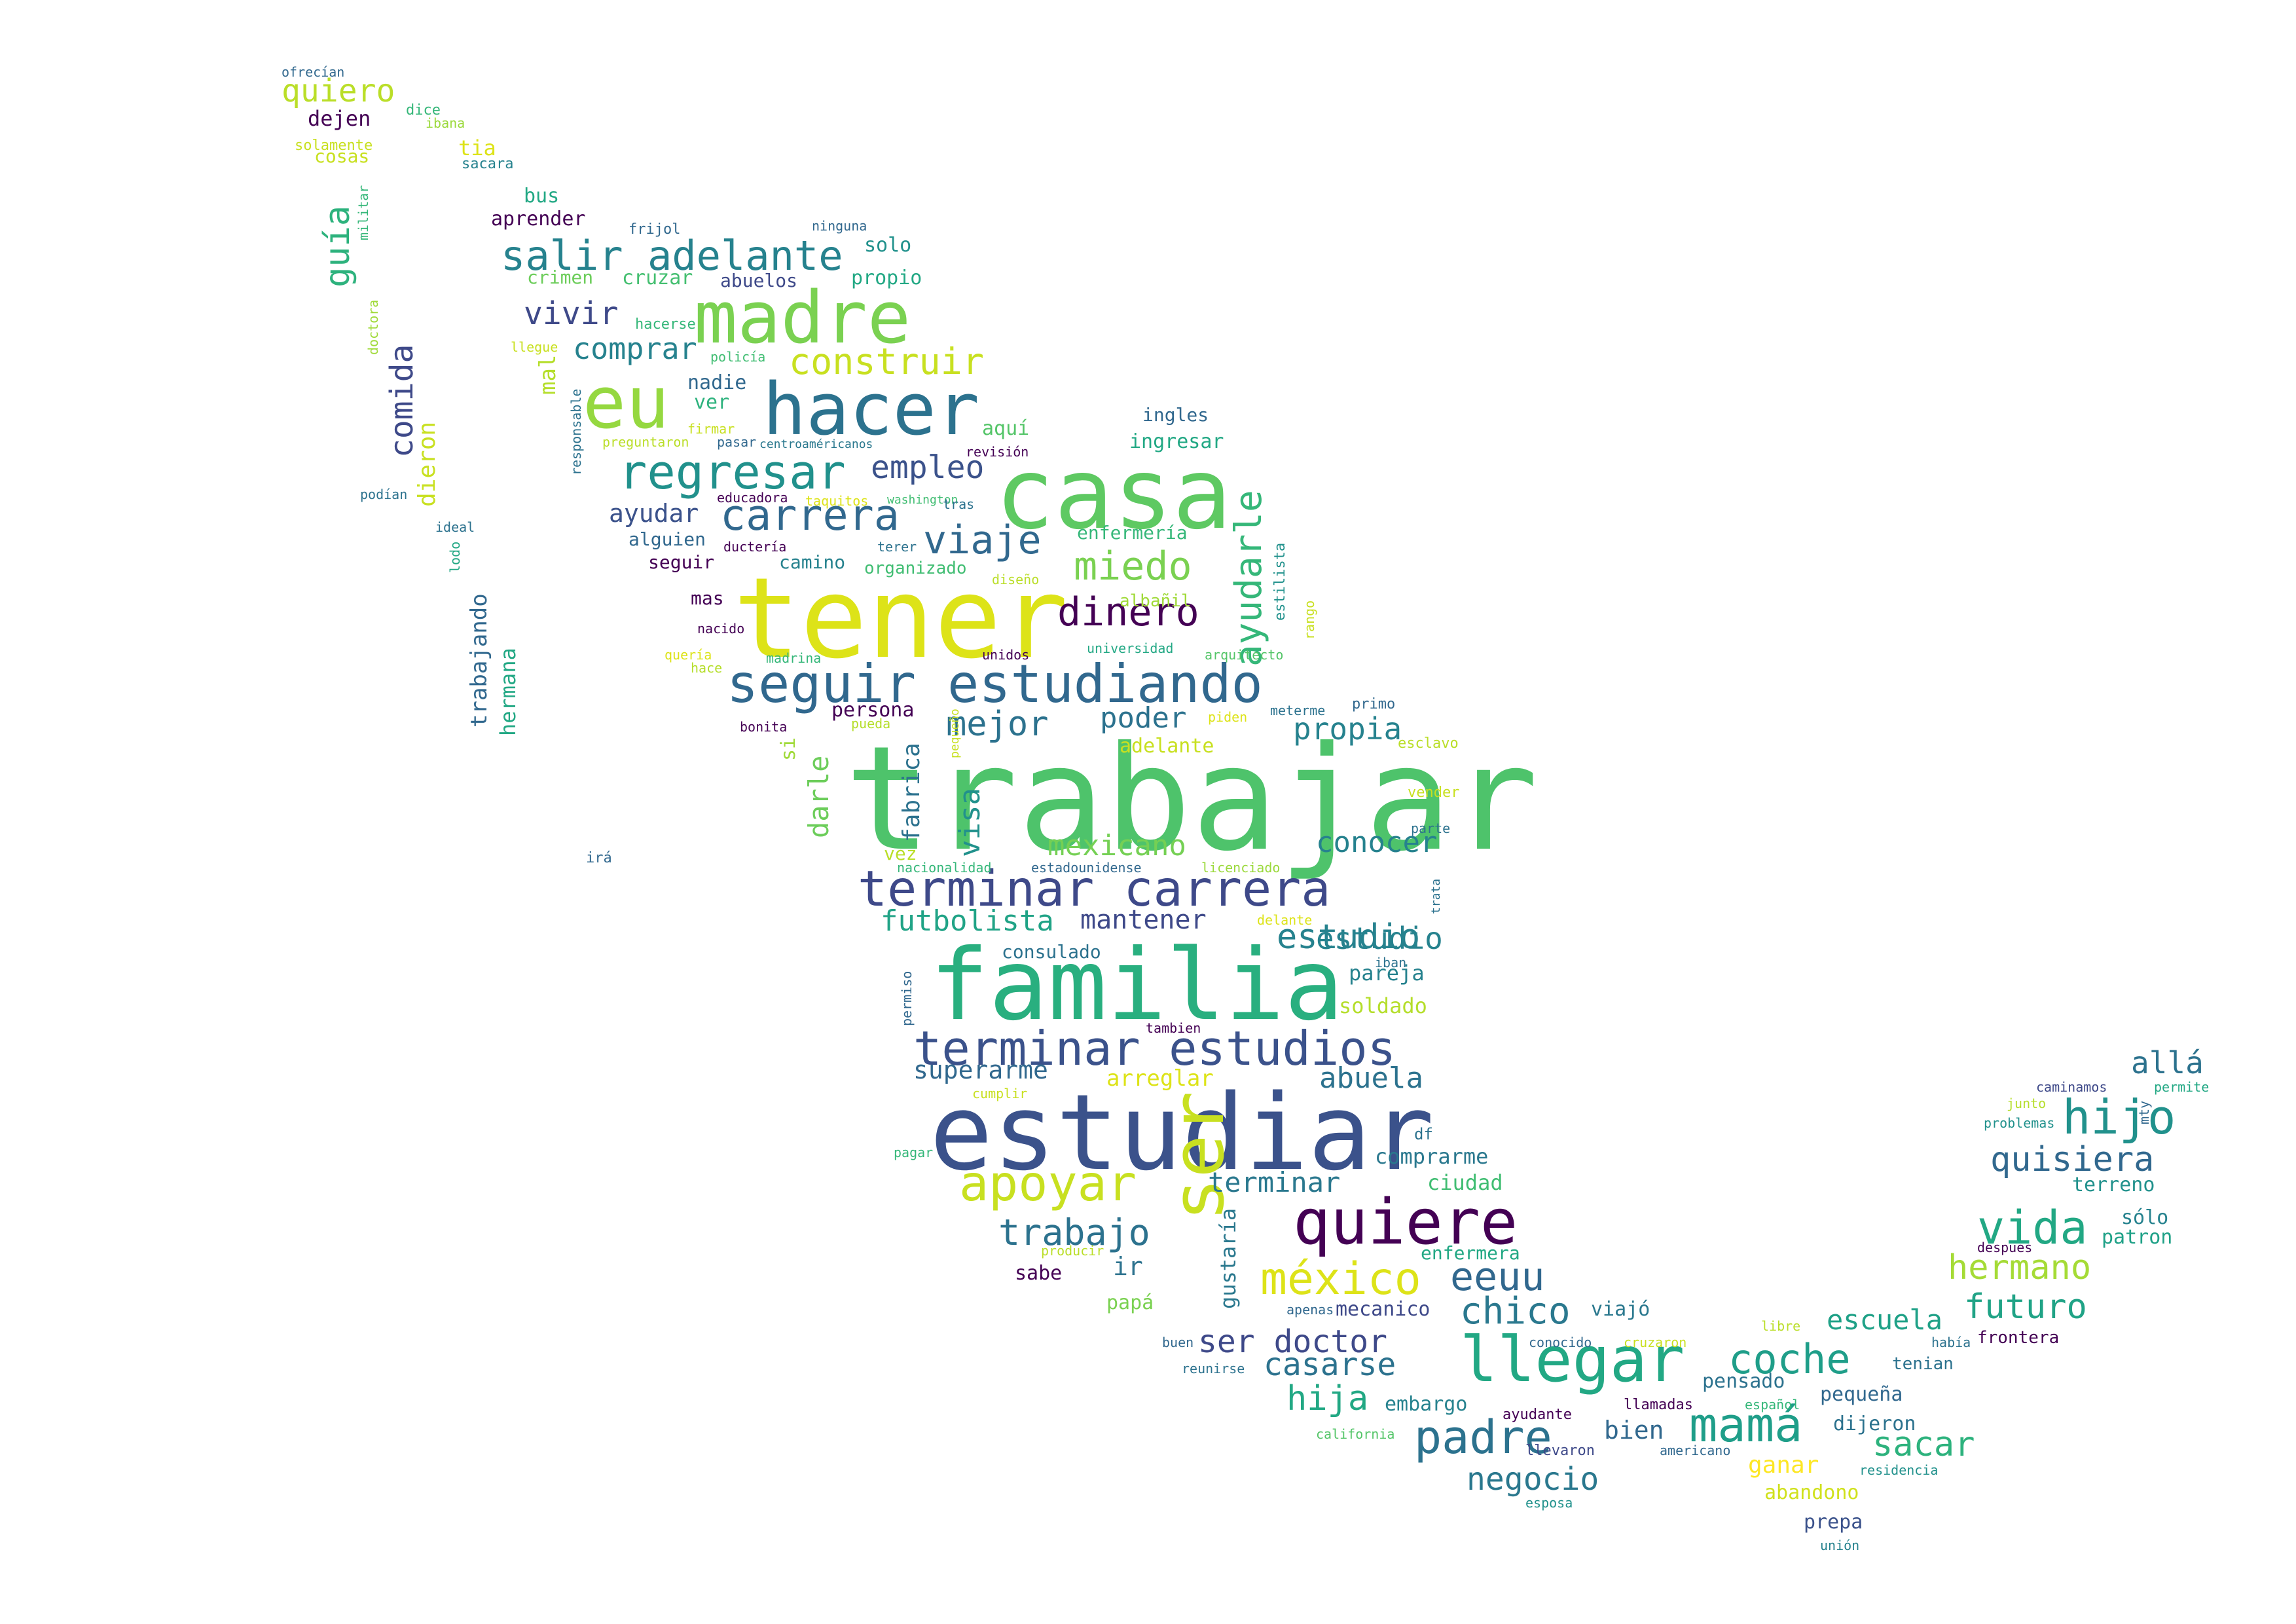 The height and width of the screenshot is (1624, 2296). What do you see at coordinates (1000, 1093) in the screenshot?
I see `word-cloud-word: cumplir` at bounding box center [1000, 1093].